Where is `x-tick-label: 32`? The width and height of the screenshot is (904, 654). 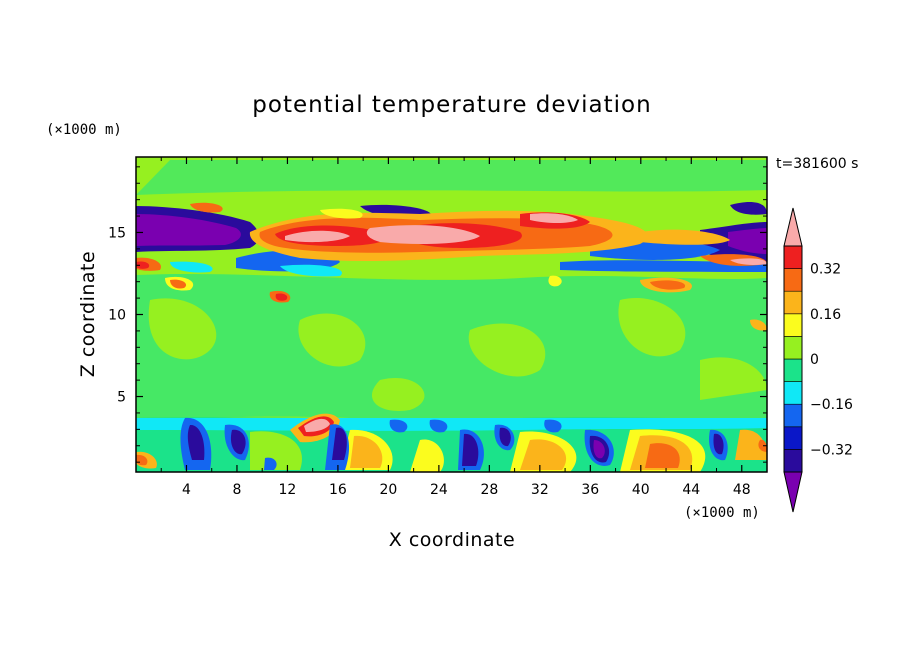
x-tick-label: 32 is located at coordinates (540, 490).